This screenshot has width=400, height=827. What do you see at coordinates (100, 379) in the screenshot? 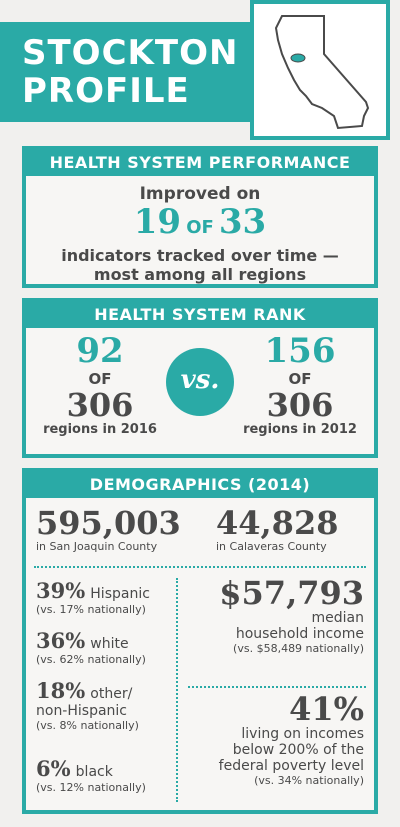
I see `rank-left-of: OF` at bounding box center [100, 379].